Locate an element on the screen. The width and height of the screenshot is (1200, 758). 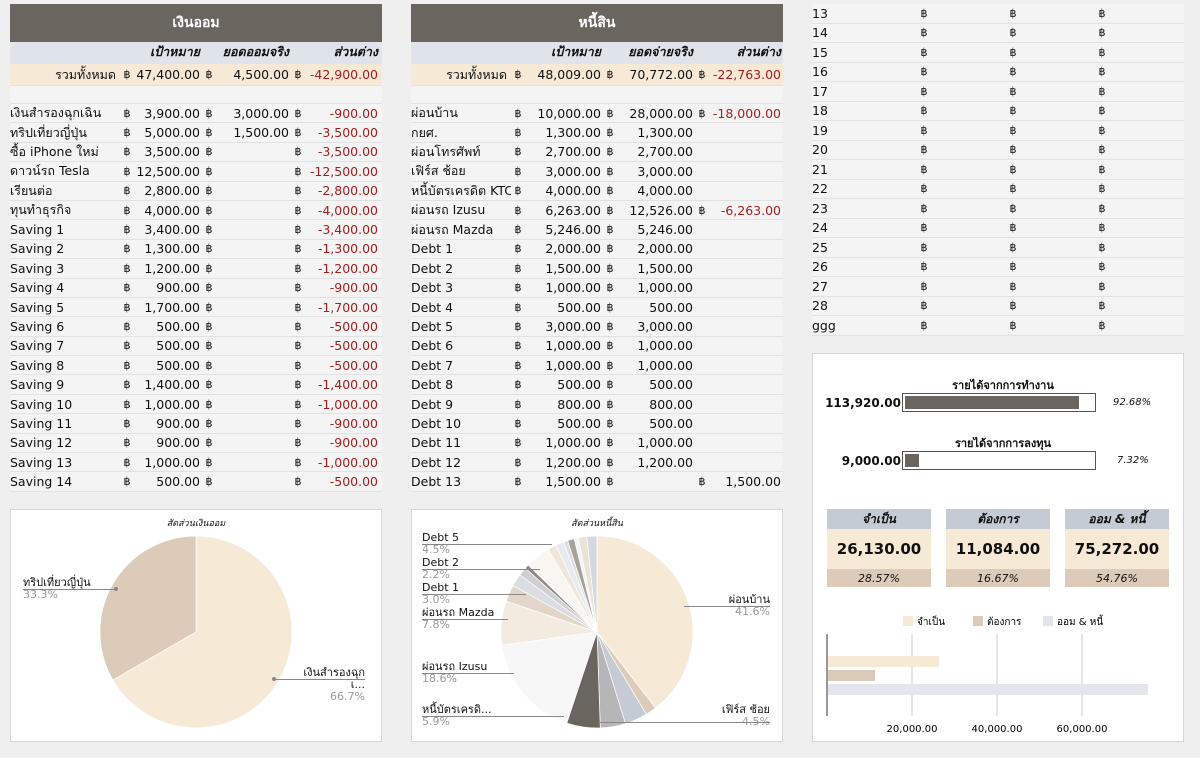
table-row: หนี้บัตรเครดิต KTC ฿ 4,000.00 ฿ 4,000.00 is located at coordinates (597, 191).